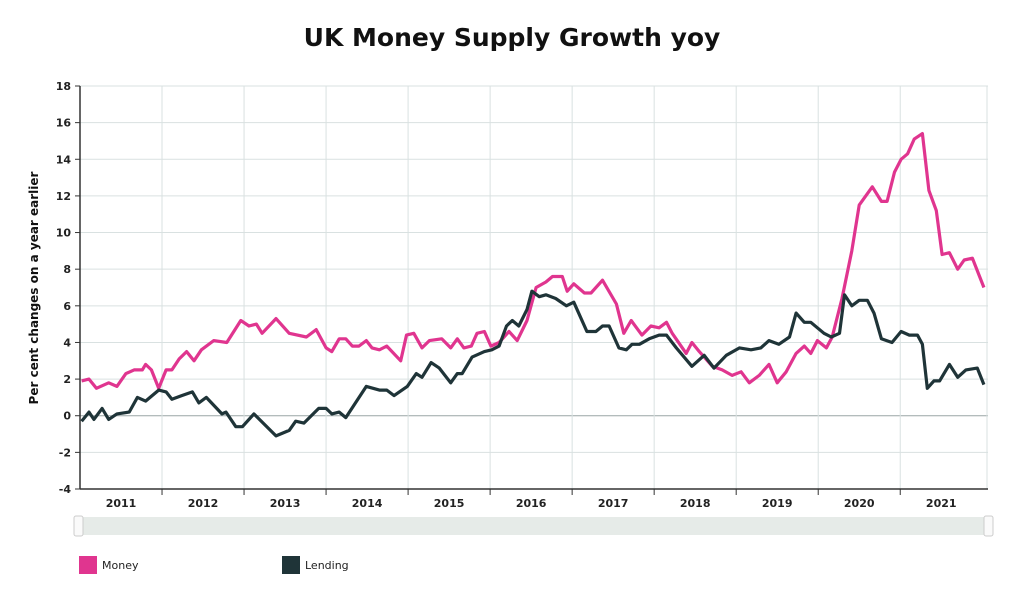 This screenshot has width=1024, height=596. Describe the element at coordinates (613, 503) in the screenshot. I see `x-tick-label: 2017` at that location.